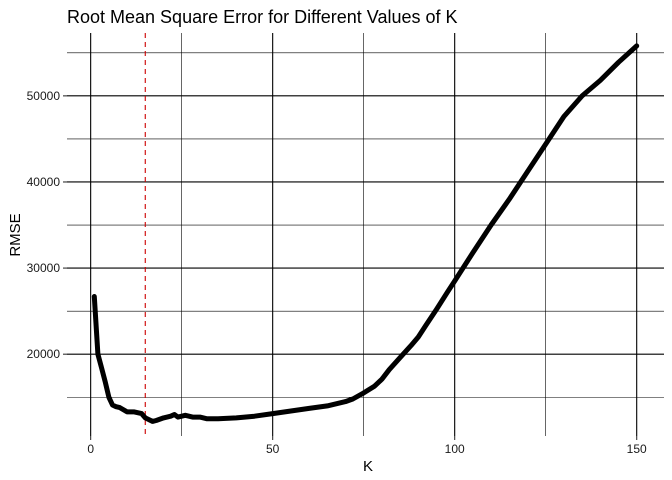 Image resolution: width=672 pixels, height=480 pixels. Describe the element at coordinates (15, 234) in the screenshot. I see `y-axis-label: RMSE` at that location.